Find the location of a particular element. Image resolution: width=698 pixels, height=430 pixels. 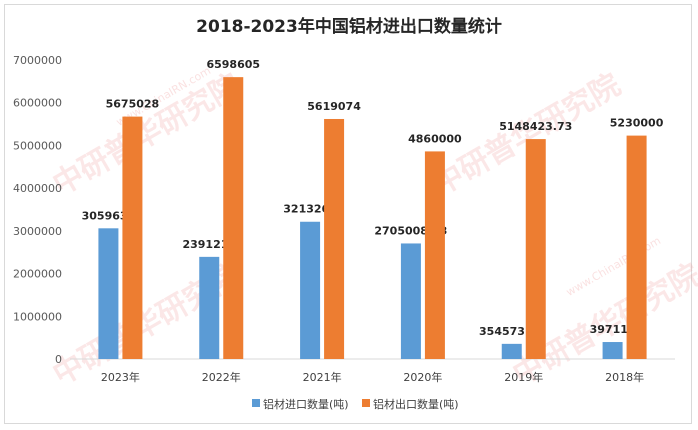

legend-label: 铝材进口数量(吨) is located at coordinates (306, 404).